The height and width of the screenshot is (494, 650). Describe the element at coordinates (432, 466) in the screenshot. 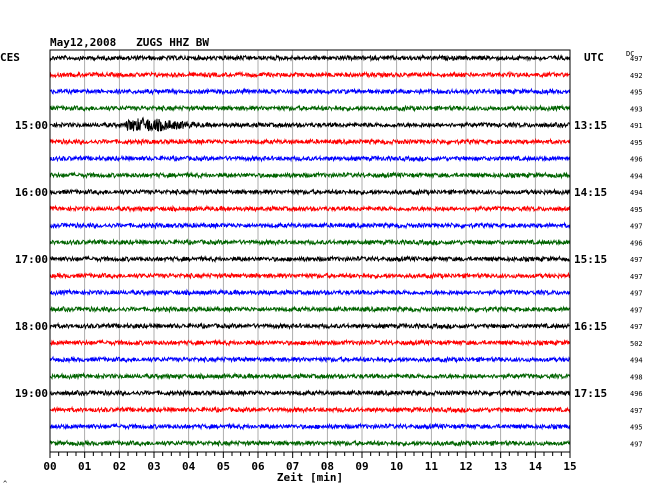

I see `x-tick-label: 11` at that location.